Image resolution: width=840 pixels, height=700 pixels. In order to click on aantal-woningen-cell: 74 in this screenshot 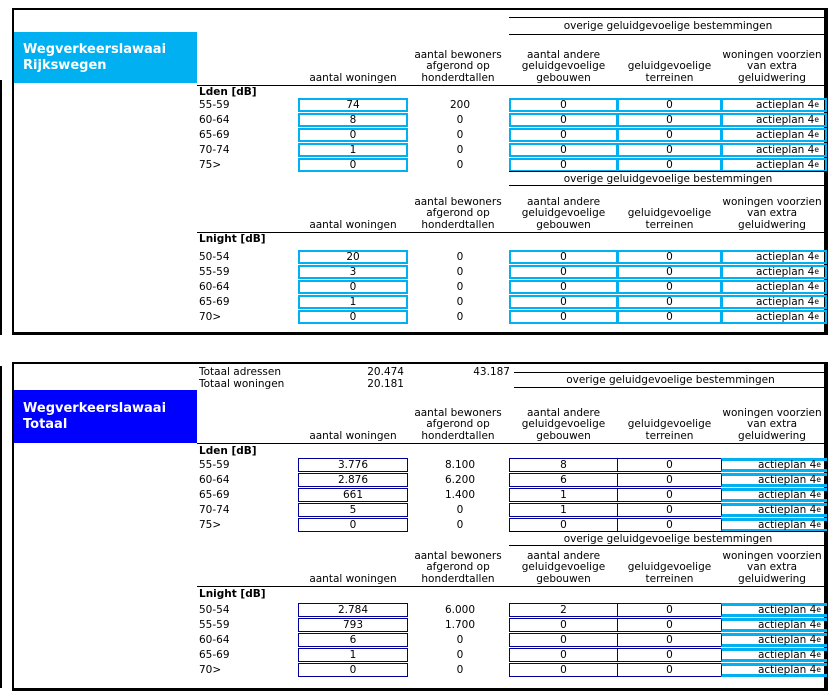, I will do `click(353, 104)`.